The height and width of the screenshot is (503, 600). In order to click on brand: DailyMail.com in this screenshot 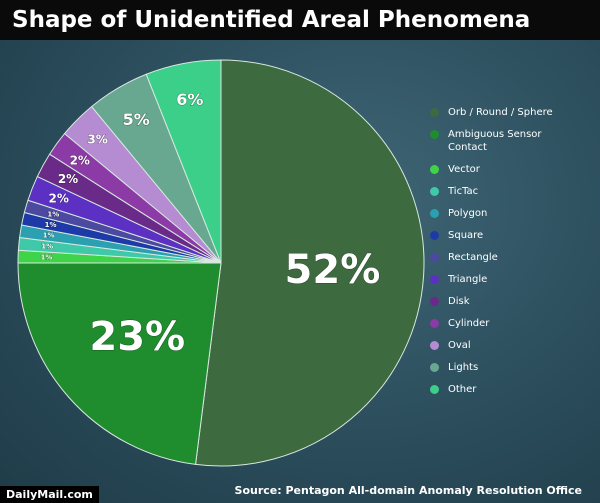, I will do `click(49, 494)`.